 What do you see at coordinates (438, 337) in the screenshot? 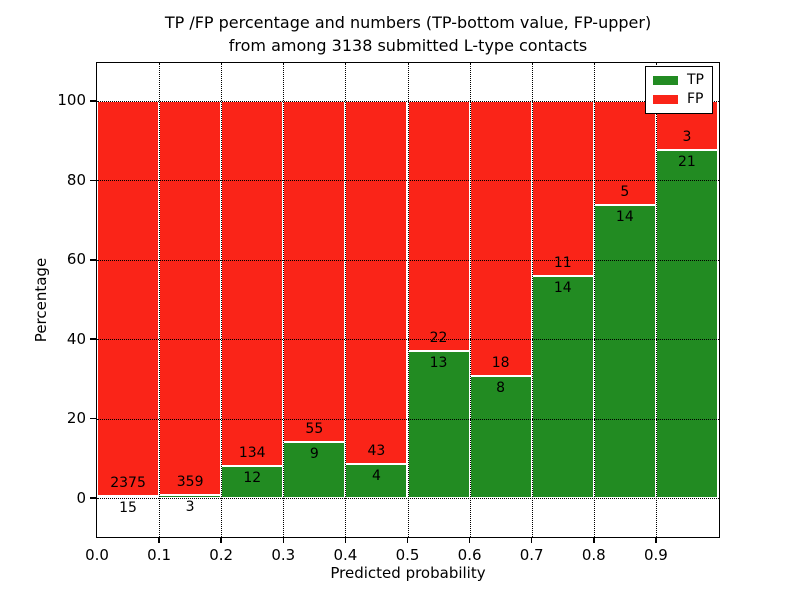
I see `bar-fp-count-label: 22` at bounding box center [438, 337].